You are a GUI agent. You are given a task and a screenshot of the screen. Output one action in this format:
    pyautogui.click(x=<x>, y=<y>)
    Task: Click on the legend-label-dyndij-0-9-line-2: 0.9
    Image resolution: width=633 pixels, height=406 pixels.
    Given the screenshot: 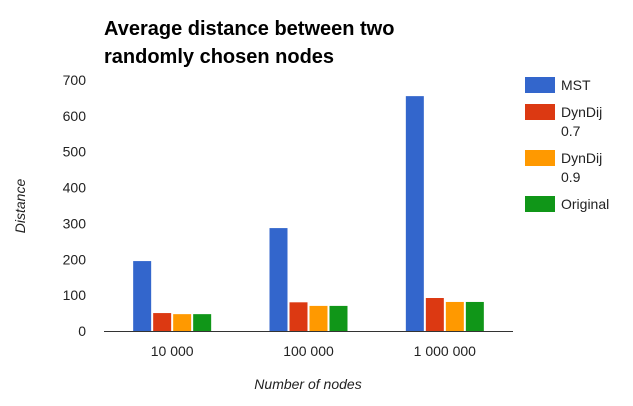 What is the action you would take?
    pyautogui.click(x=571, y=177)
    